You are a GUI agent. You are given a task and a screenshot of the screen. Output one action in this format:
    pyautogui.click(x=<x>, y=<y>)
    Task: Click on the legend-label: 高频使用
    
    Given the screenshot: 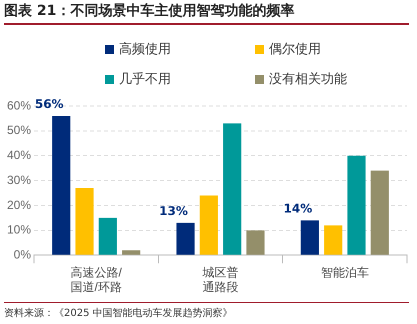 What is the action you would take?
    pyautogui.click(x=145, y=49)
    